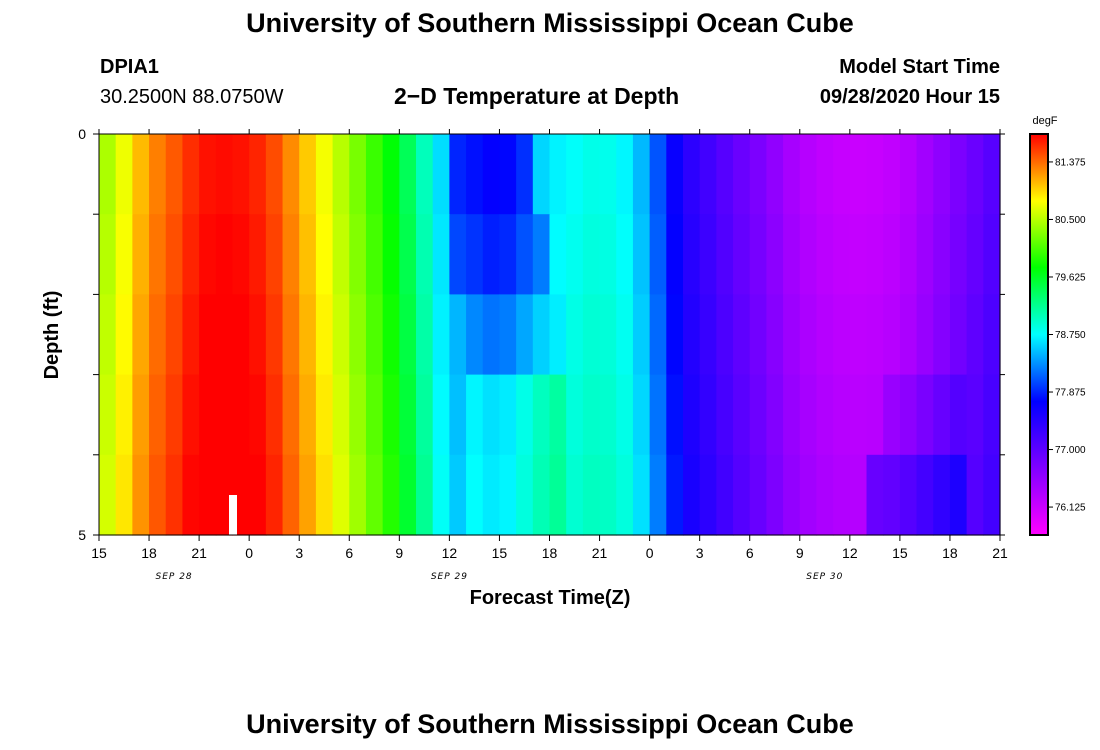 The height and width of the screenshot is (750, 1100). I want to click on x-tick-label: 15, so click(900, 553).